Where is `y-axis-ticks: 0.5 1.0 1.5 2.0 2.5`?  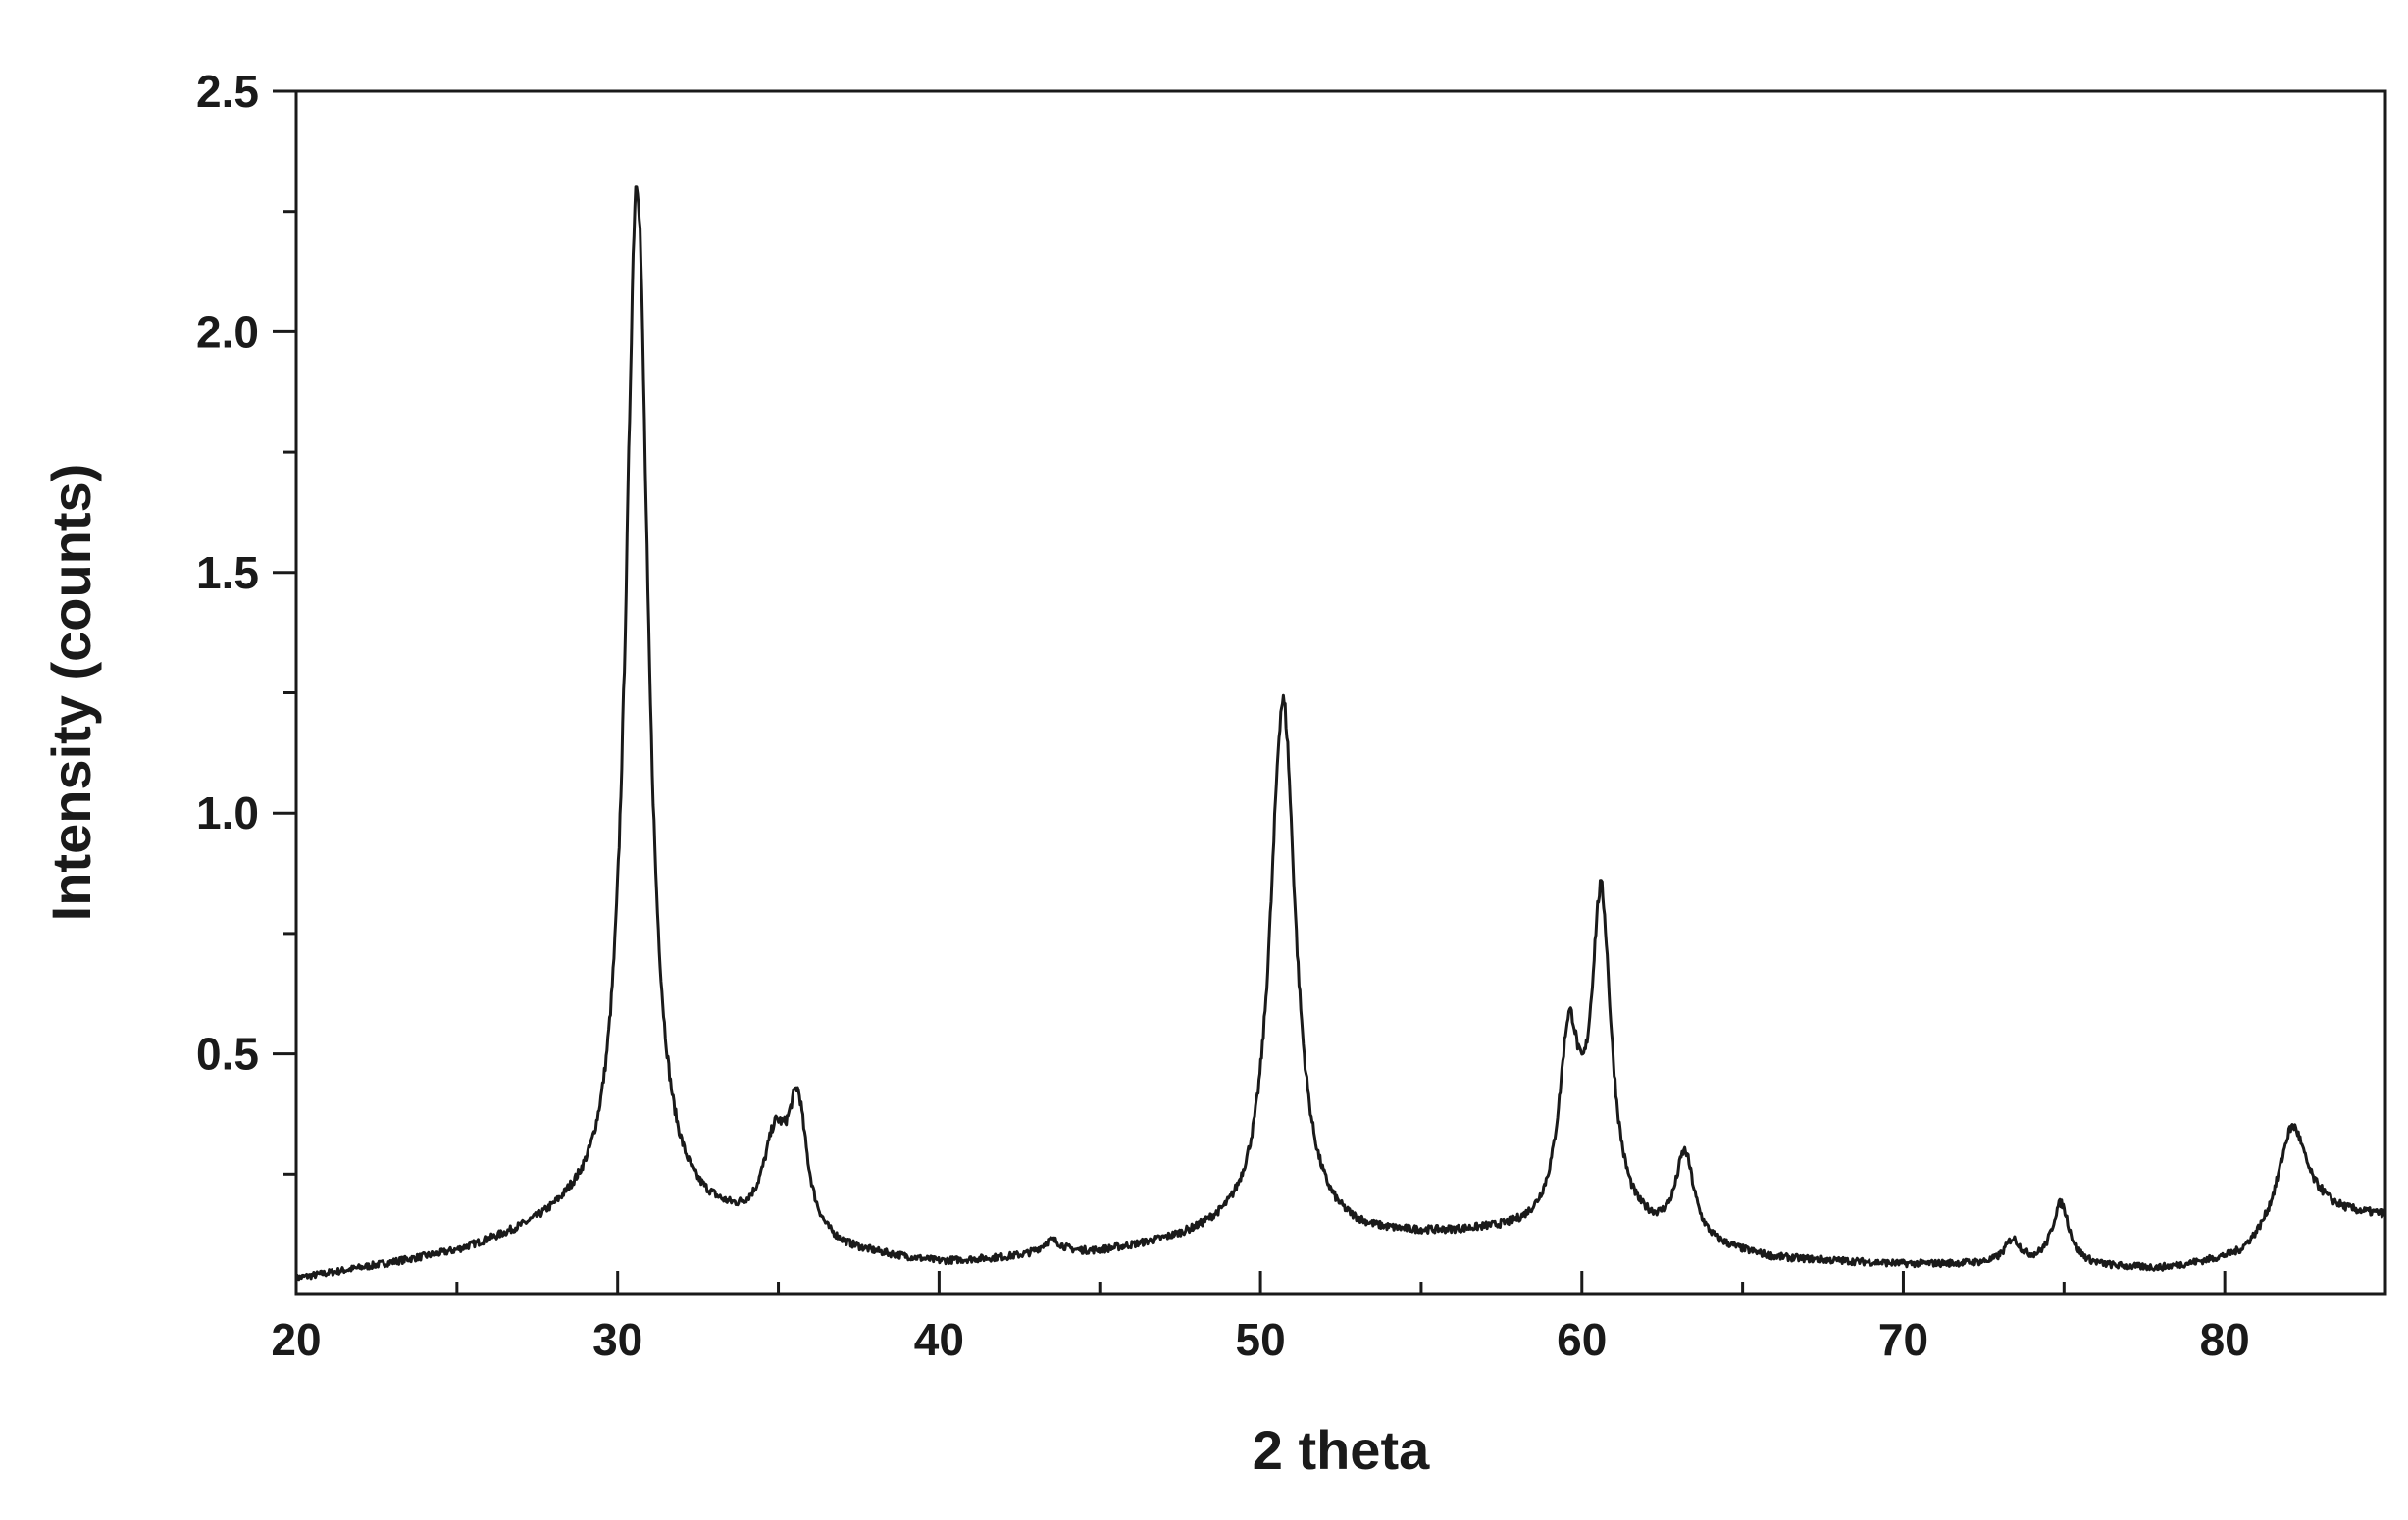
y-axis-ticks: 0.5 1.0 1.5 2.0 2.5 is located at coordinates (246, 621).